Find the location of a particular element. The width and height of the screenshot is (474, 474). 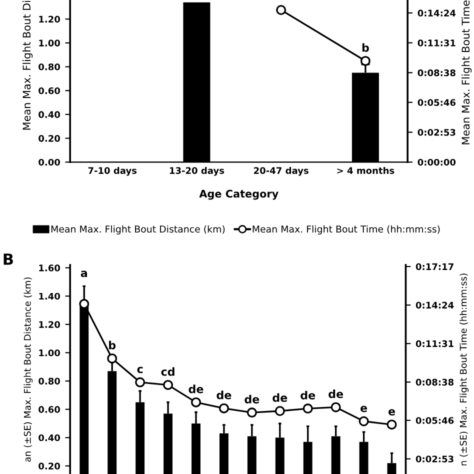

y-tick-label: 1.40 is located at coordinates (49, 296).